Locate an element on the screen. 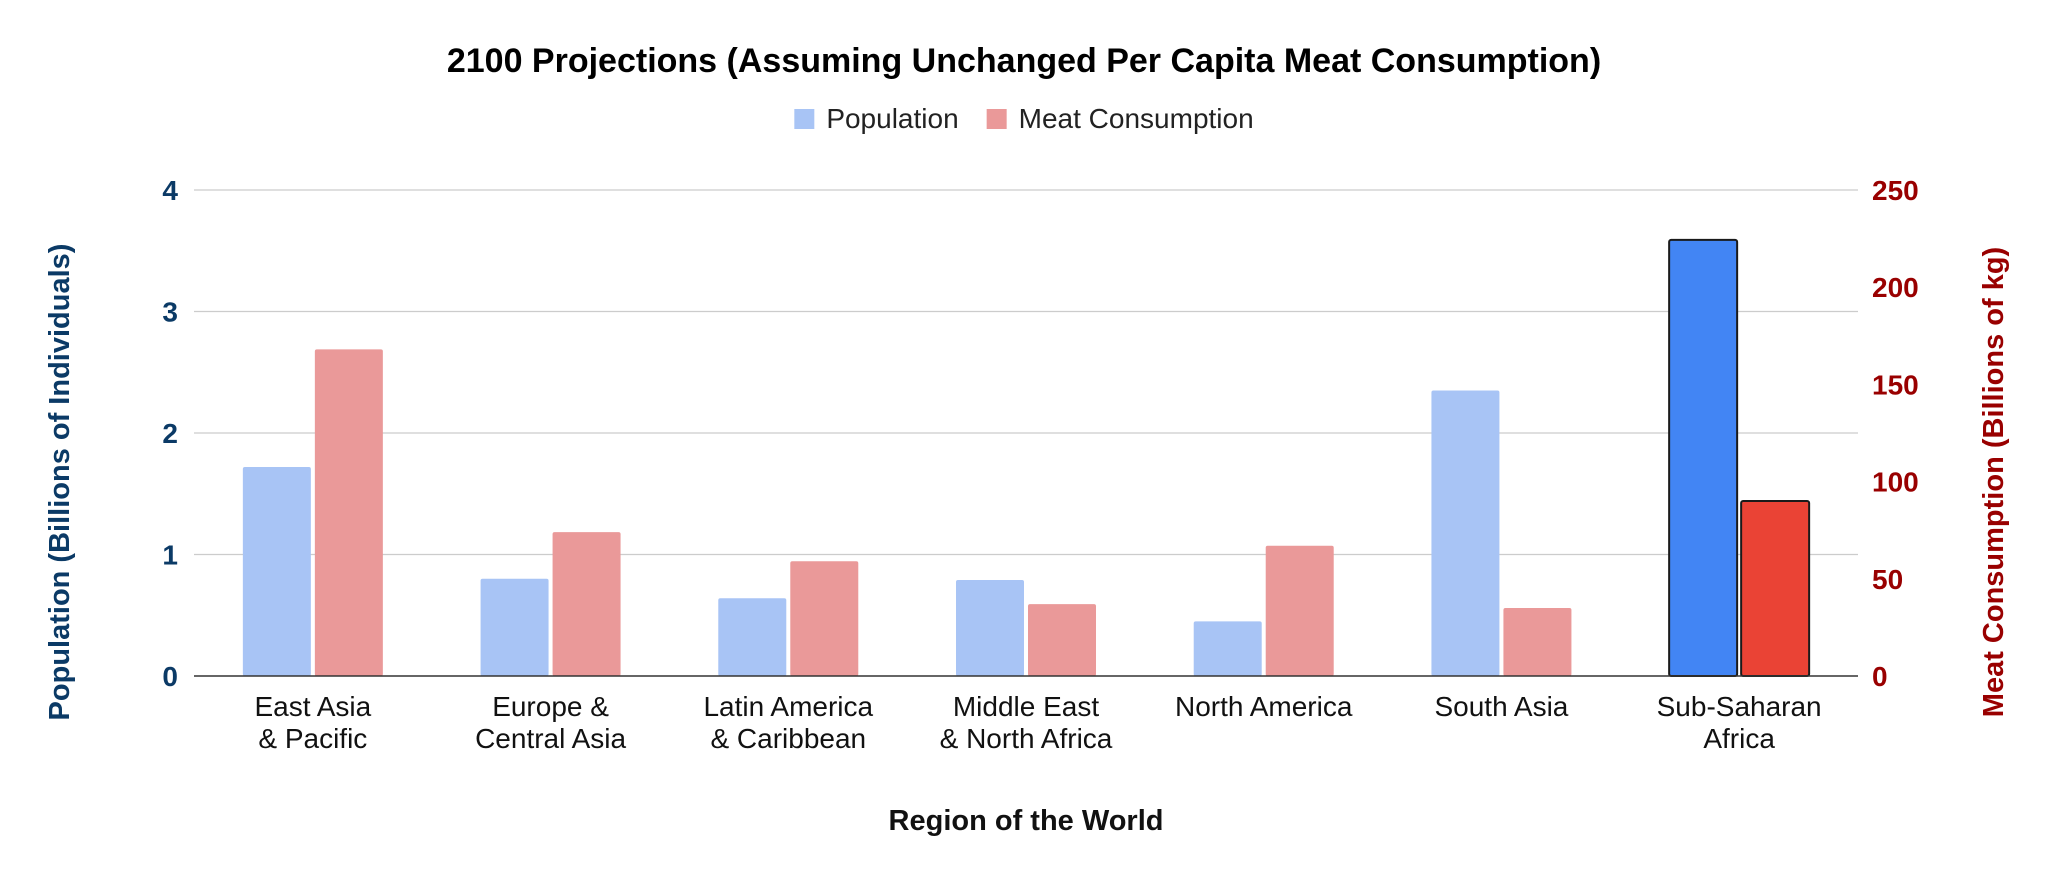 This screenshot has height=884, width=2048. y-axis-left-ticks: 0 1 2 3 4 is located at coordinates (170, 433).